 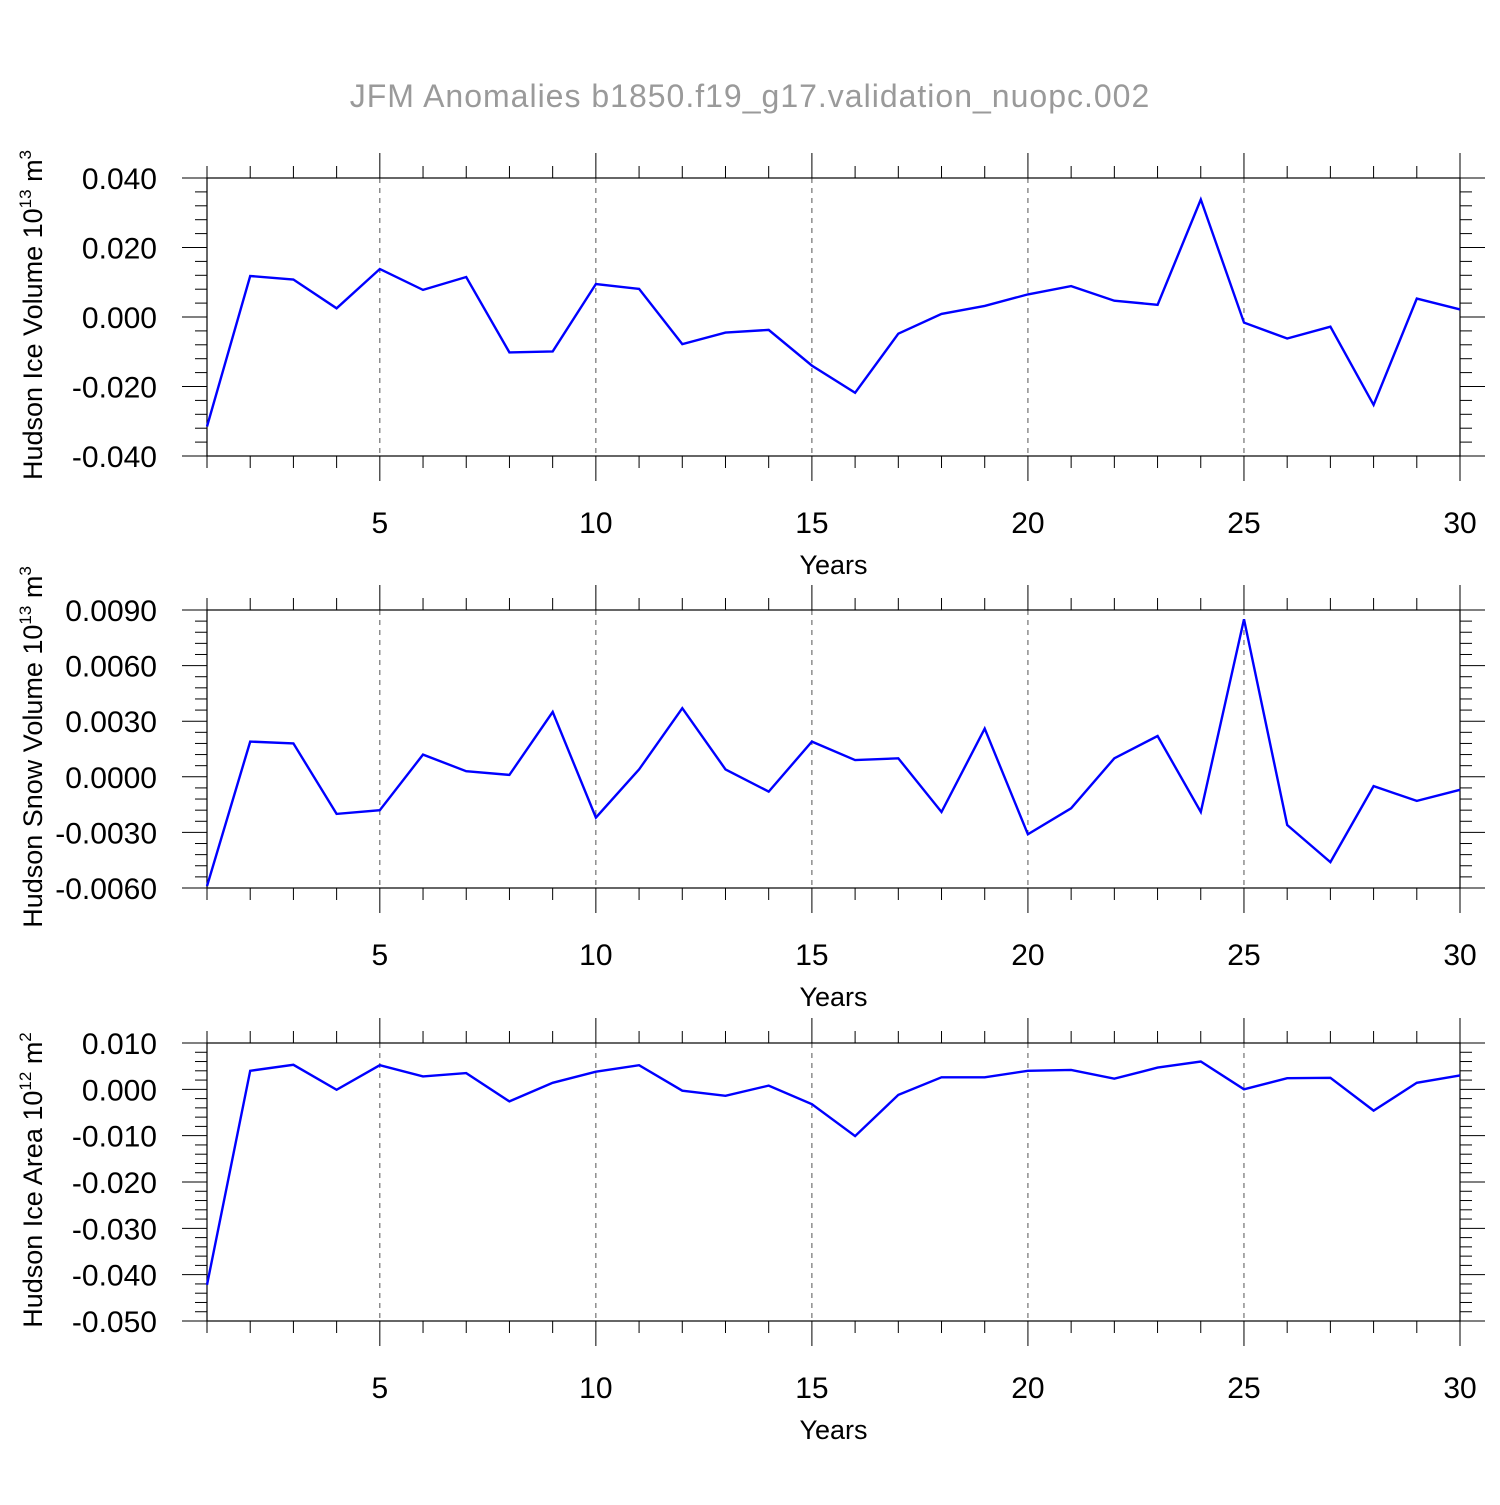 What do you see at coordinates (119, 179) in the screenshot?
I see `y-tick-label: 0.040` at bounding box center [119, 179].